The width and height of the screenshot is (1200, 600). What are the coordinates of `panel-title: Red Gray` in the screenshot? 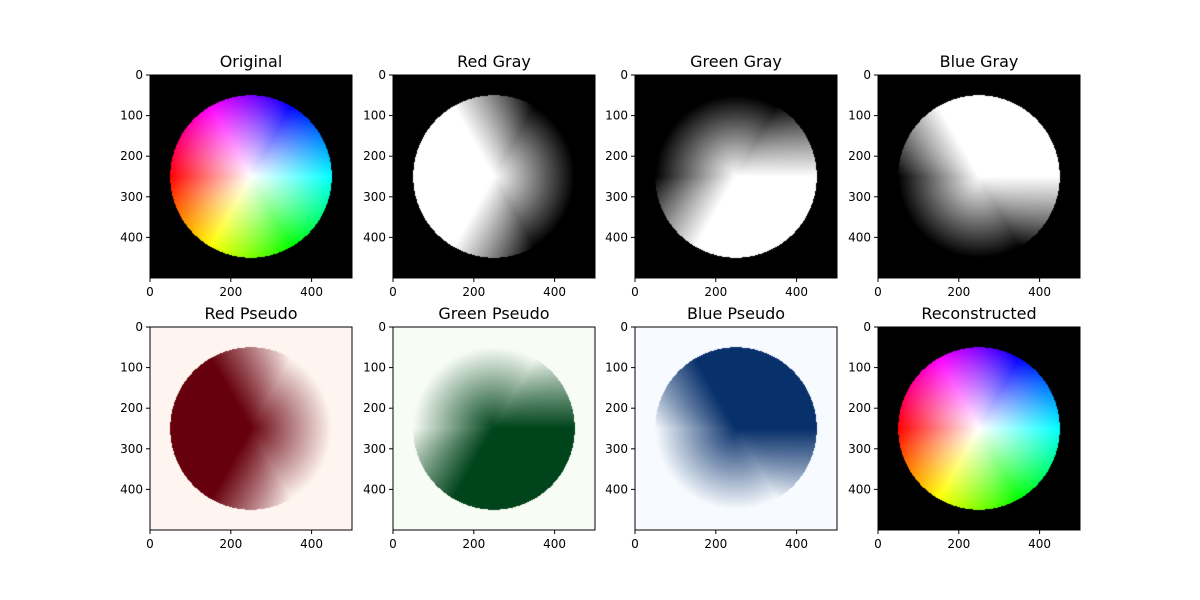 It's located at (494, 61).